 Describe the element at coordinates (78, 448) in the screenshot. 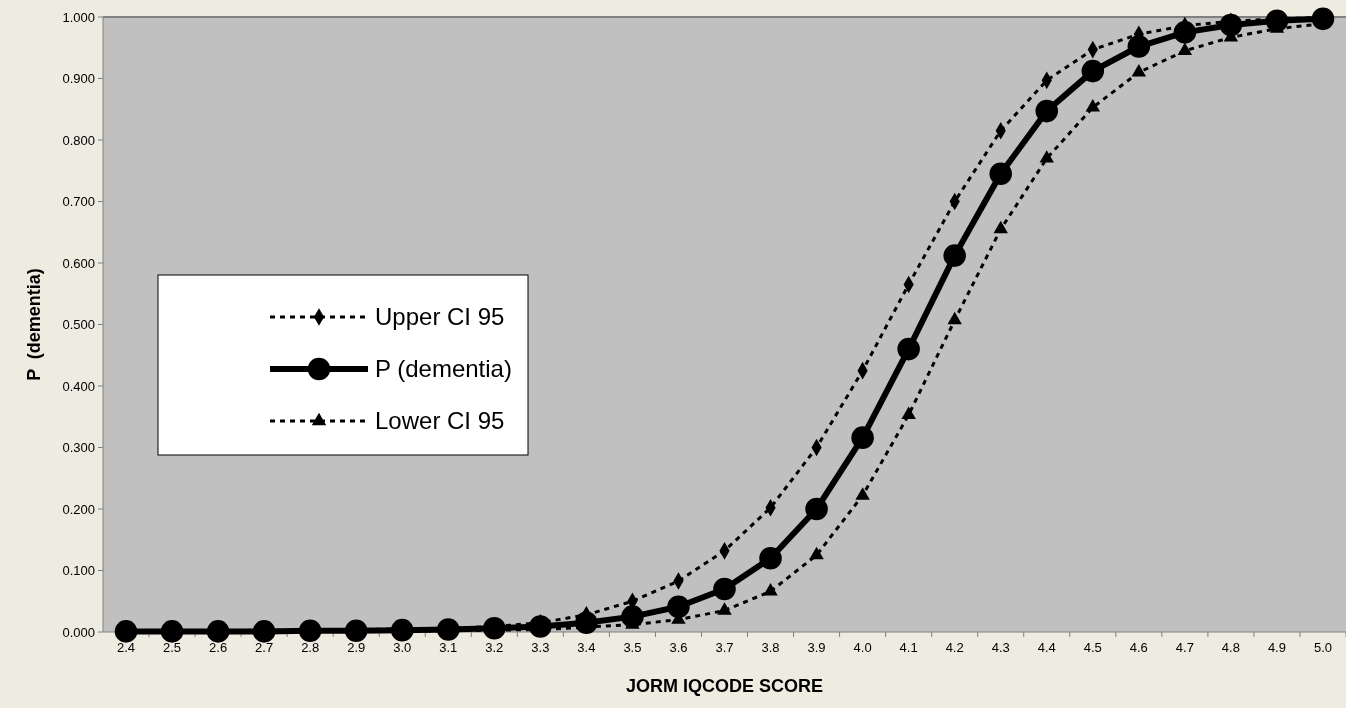

I see `y-tick-label: 0.300` at that location.